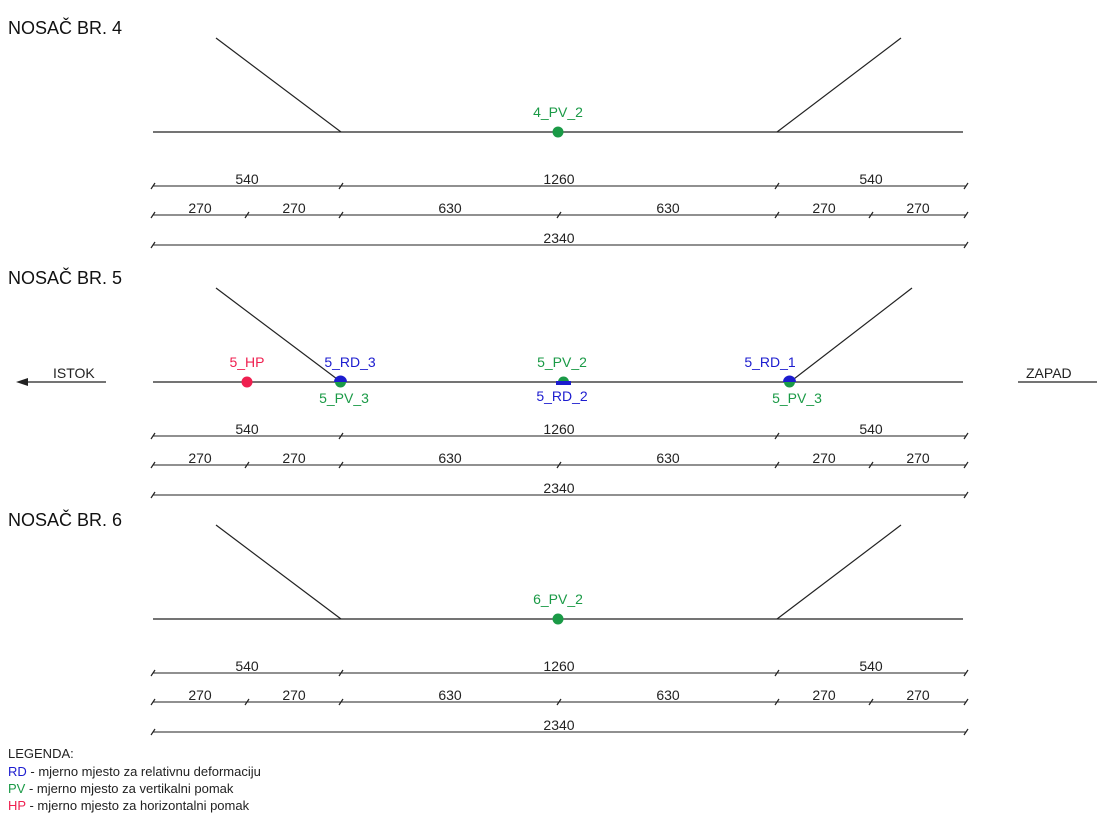 The height and width of the screenshot is (816, 1097). Describe the element at coordinates (17, 805) in the screenshot. I see `legend-code-hp: HP` at that location.